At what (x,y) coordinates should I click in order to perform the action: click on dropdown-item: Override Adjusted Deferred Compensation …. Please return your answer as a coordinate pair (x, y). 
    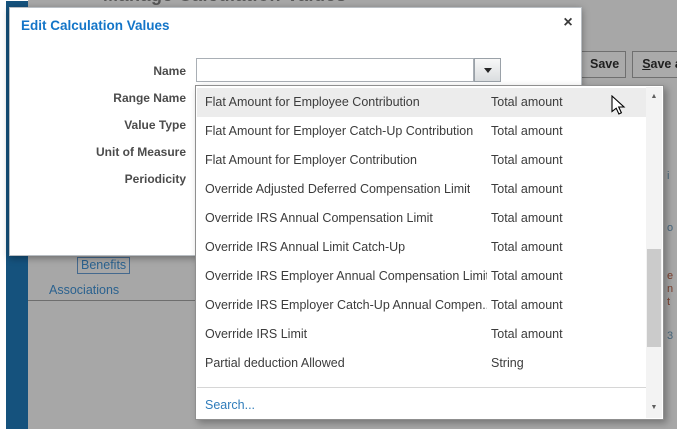
    Looking at the image, I should click on (421, 189).